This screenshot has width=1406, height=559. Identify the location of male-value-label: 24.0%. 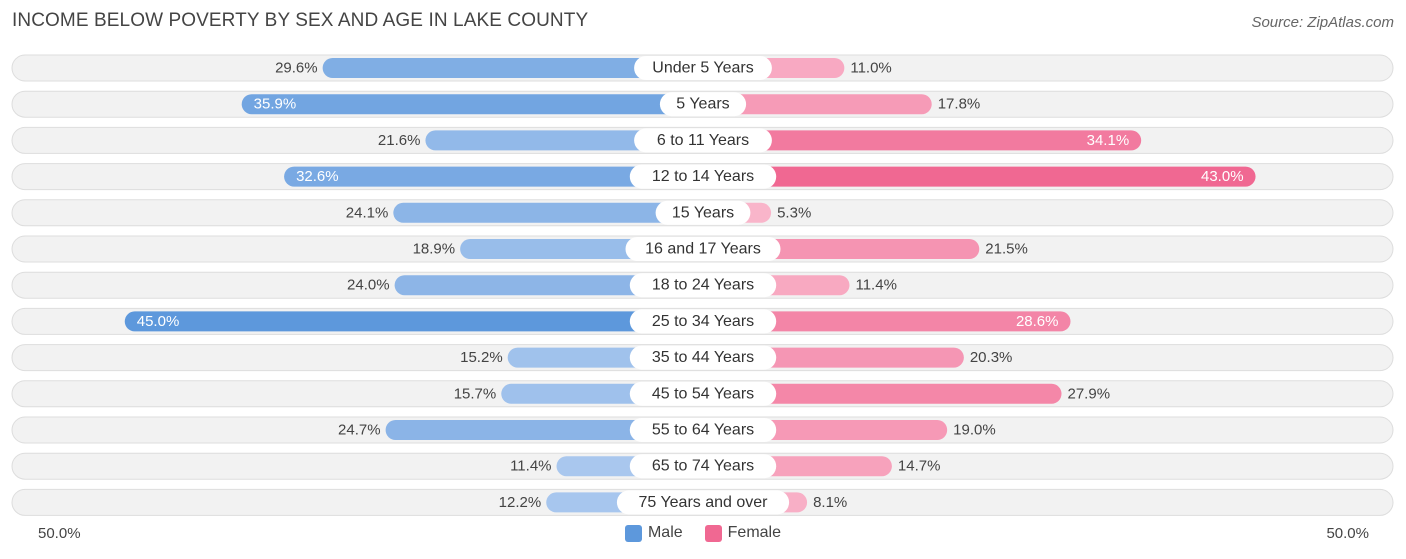
(368, 285).